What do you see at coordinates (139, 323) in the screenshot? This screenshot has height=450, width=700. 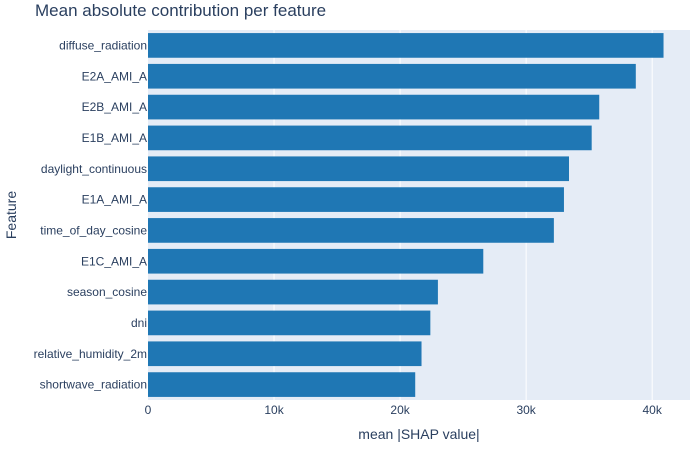 I see `y-tick-label: dni` at bounding box center [139, 323].